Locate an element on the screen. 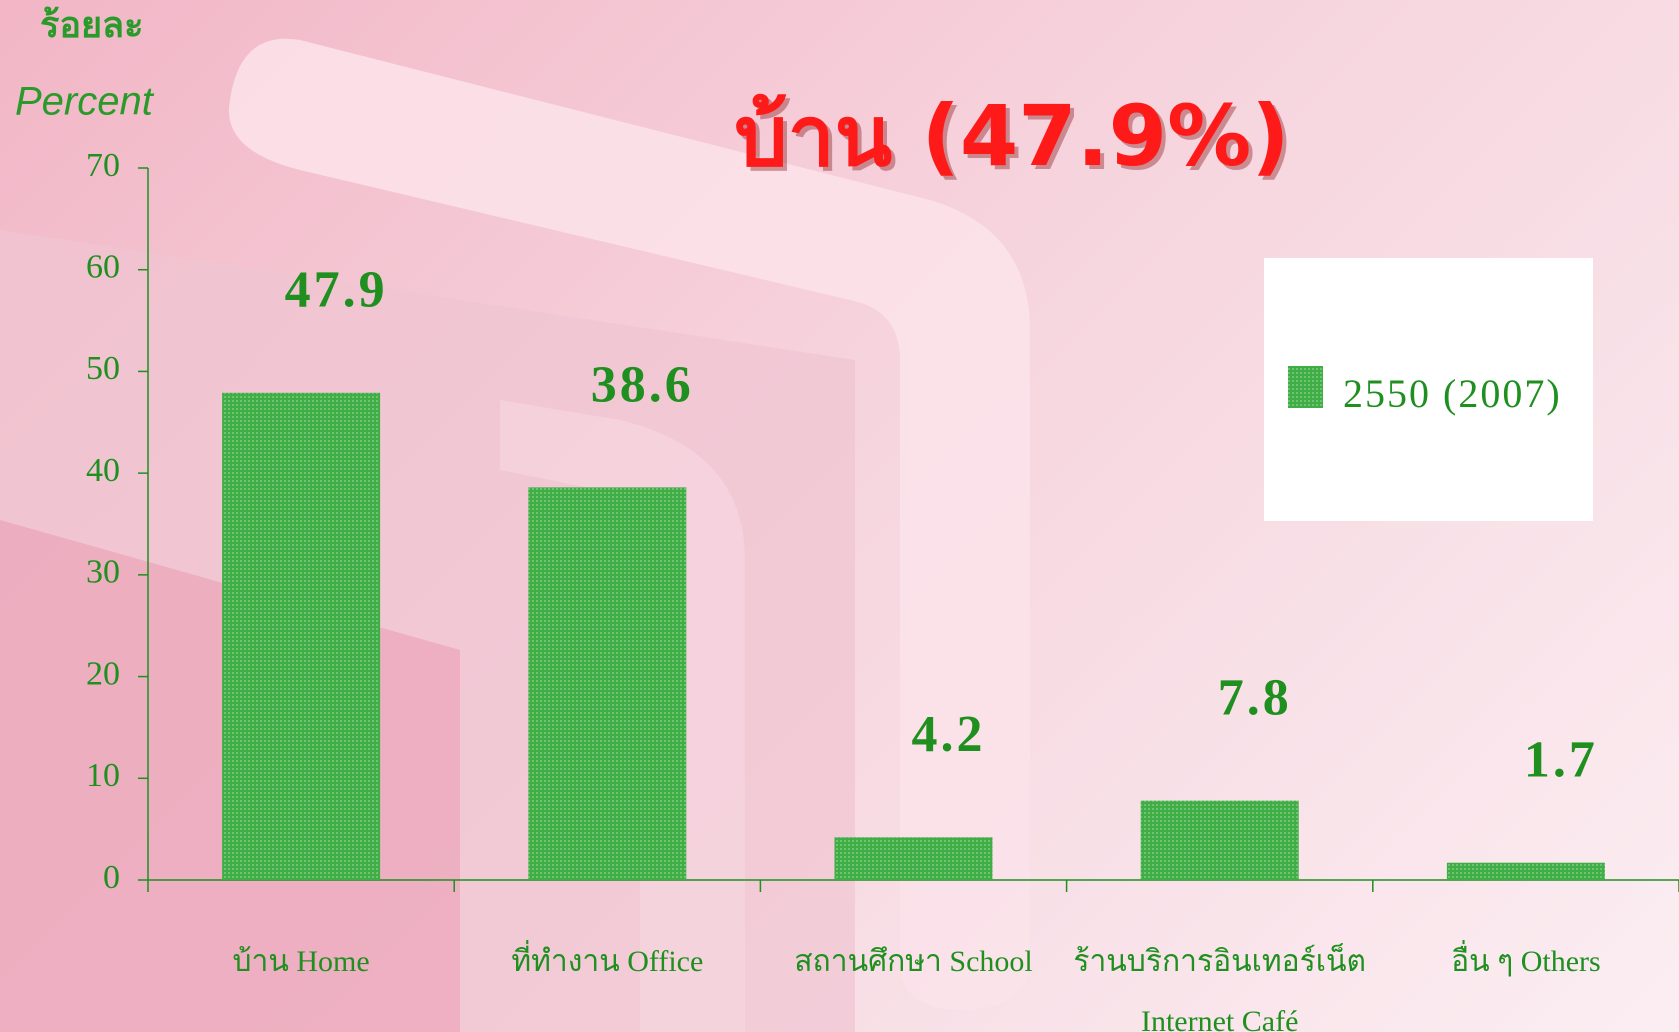 The height and width of the screenshot is (1032, 1679). data-label: 1.7 is located at coordinates (1561, 760).